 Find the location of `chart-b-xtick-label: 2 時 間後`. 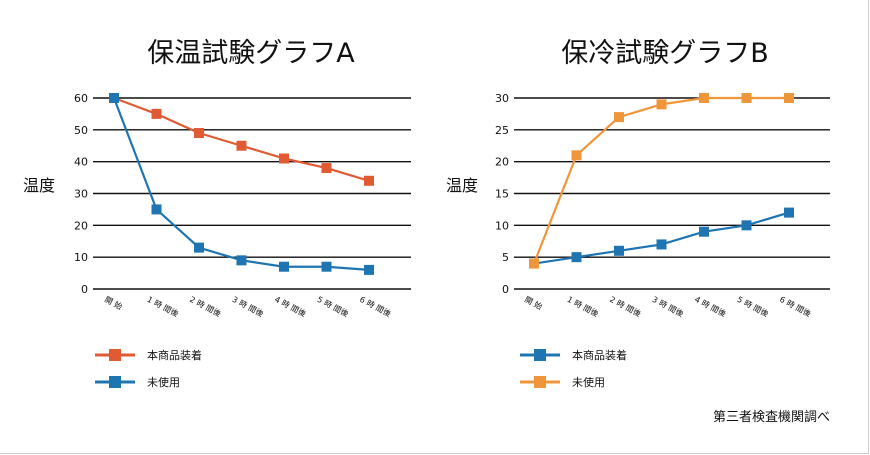

chart-b-xtick-label: 2 時 間後 is located at coordinates (625, 306).